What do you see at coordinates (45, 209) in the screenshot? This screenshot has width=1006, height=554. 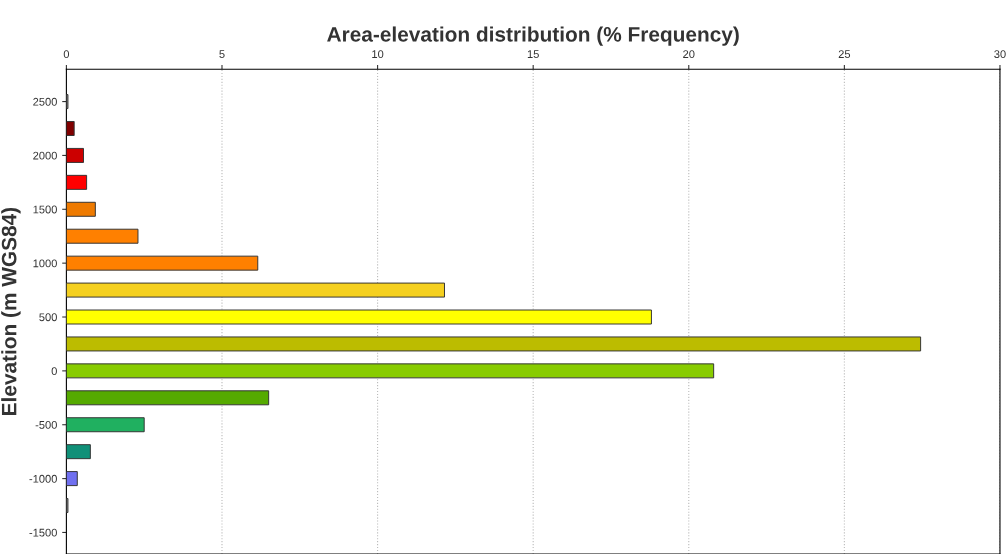 I see `y-tick-label: 1500` at bounding box center [45, 209].